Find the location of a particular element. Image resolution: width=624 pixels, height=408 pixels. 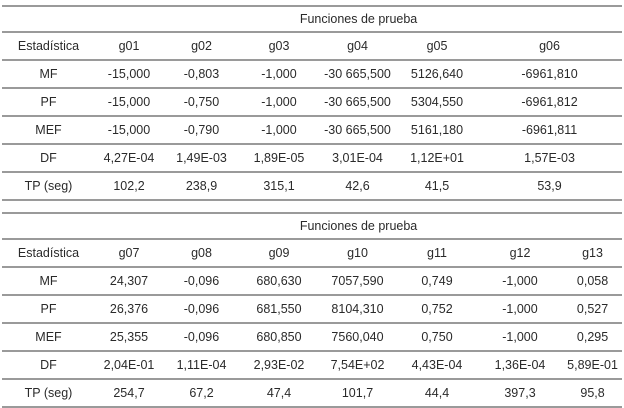

column-header-g08: g08 is located at coordinates (201, 253).